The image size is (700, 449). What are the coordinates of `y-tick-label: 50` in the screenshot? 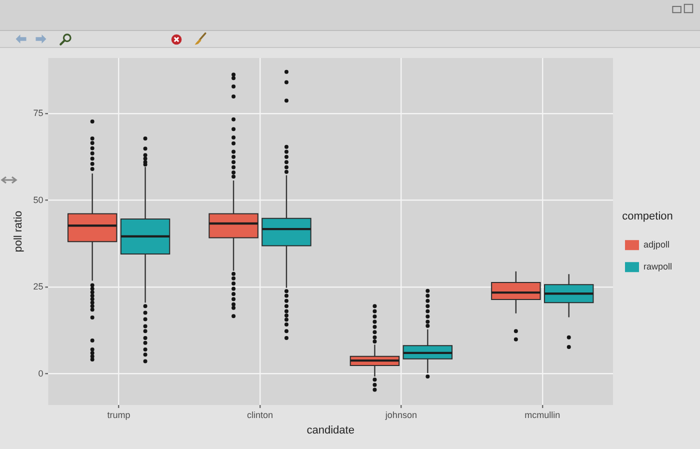 It's located at (38, 199).